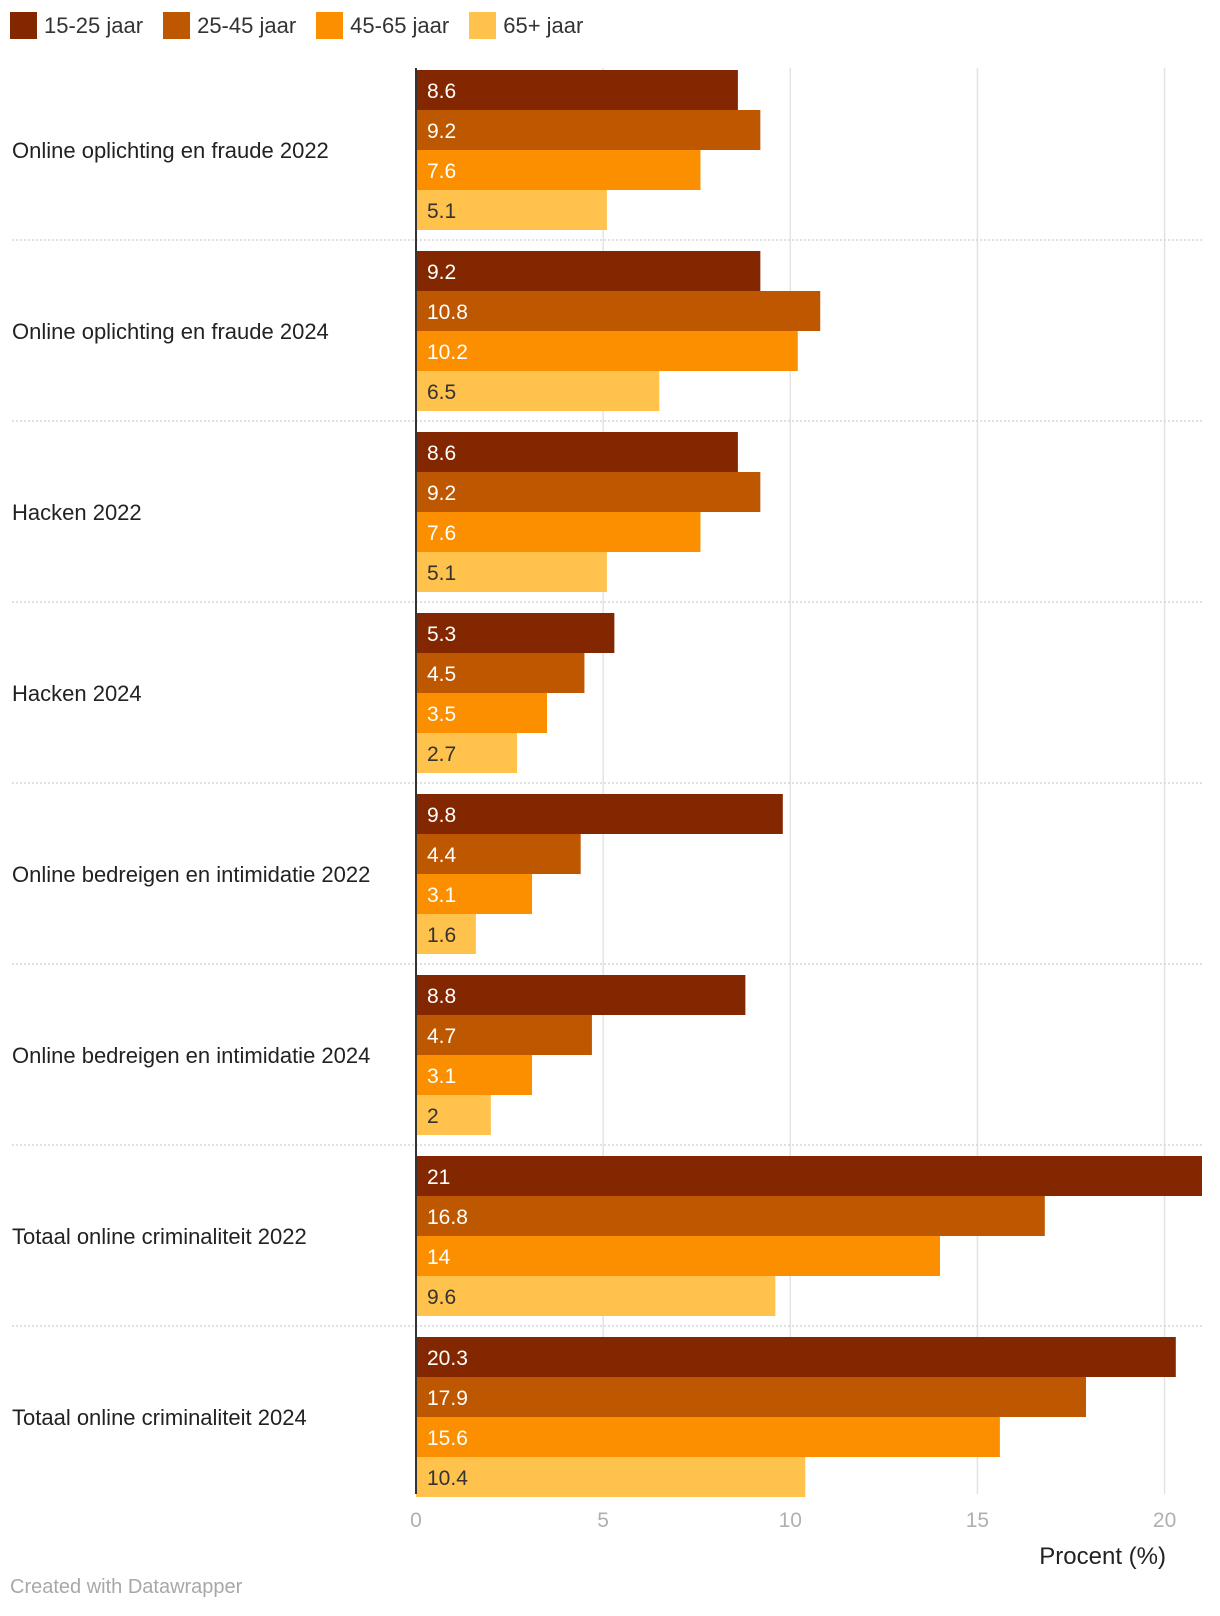 The height and width of the screenshot is (1616, 1220). Describe the element at coordinates (790, 1520) in the screenshot. I see `x-tick-label-10: 10` at that location.